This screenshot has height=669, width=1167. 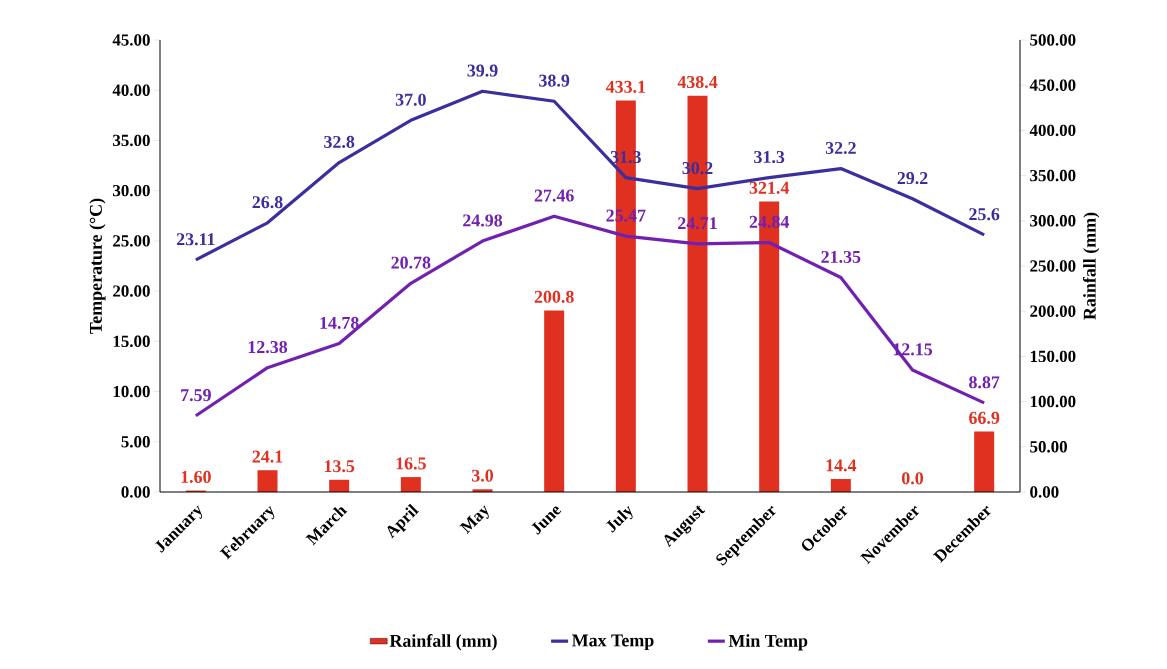 I want to click on data-label: 24.98, so click(x=483, y=220).